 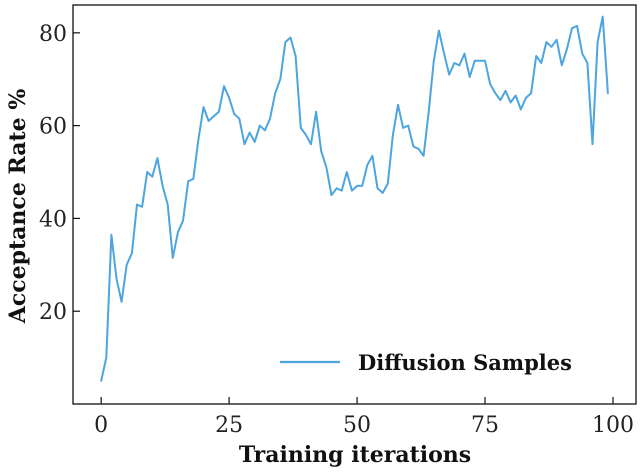 I want to click on x-tick-label: 25, so click(x=229, y=425).